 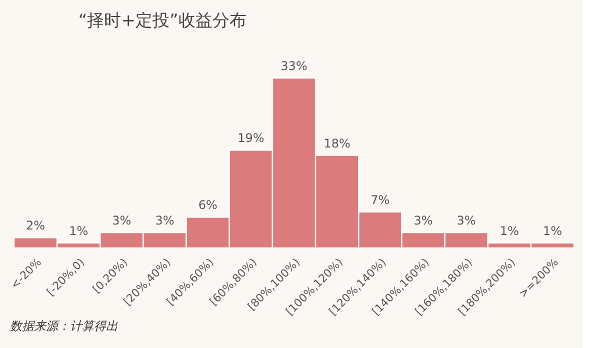 What do you see at coordinates (36, 225) in the screenshot?
I see `data-label: 2%` at bounding box center [36, 225].